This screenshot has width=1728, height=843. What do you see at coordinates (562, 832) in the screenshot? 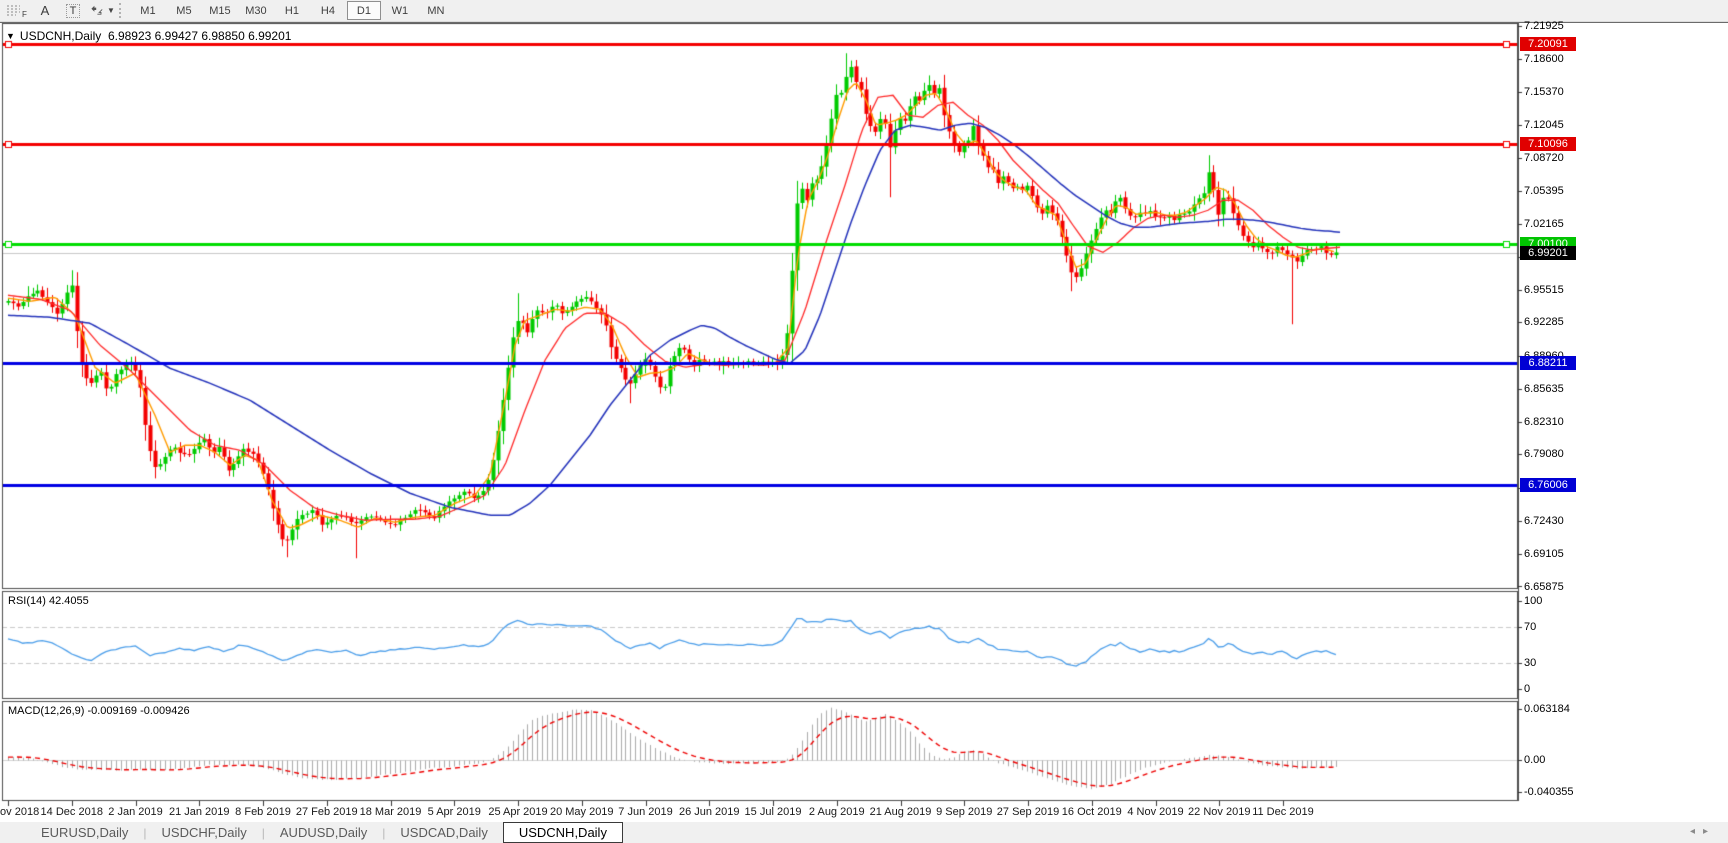
I see `chart-tab-usdcnh: USDCNH,Daily` at bounding box center [562, 832].